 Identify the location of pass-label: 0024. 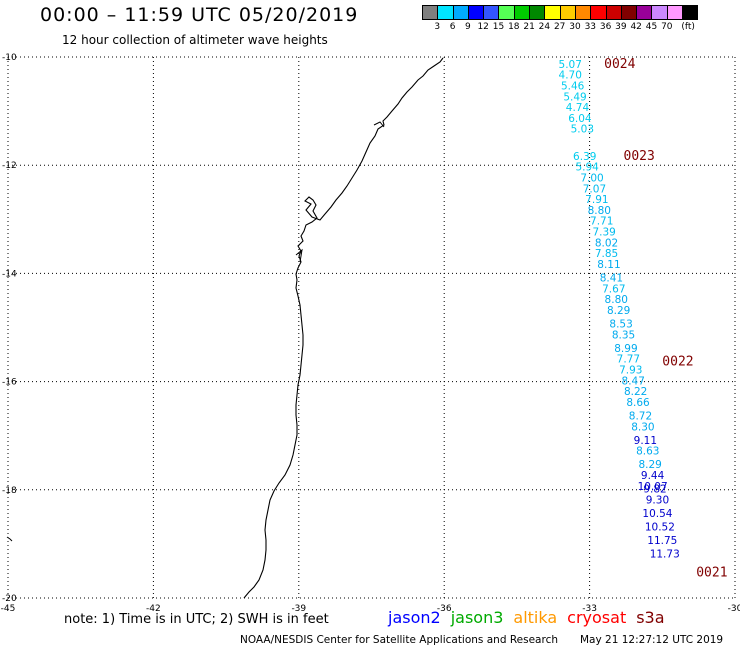
(619, 64).